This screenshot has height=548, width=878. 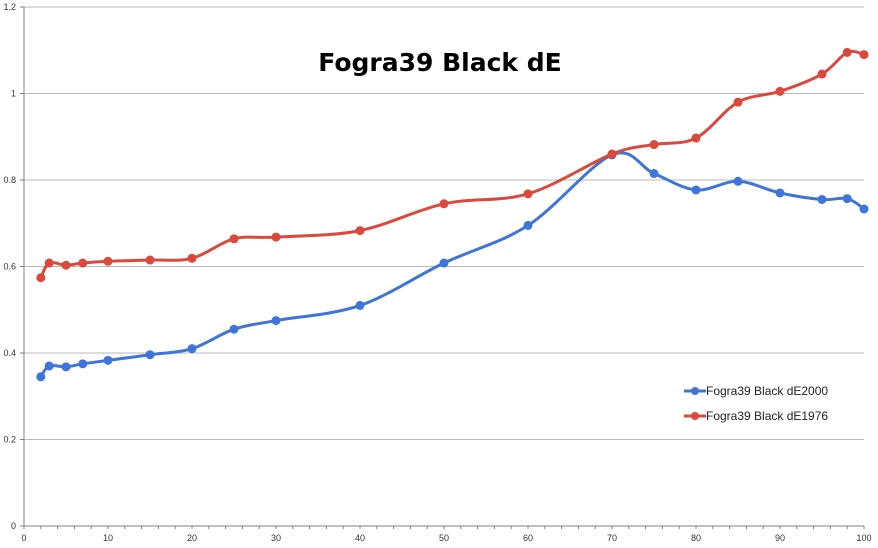 I want to click on y-tick-label: 0, so click(x=13, y=526).